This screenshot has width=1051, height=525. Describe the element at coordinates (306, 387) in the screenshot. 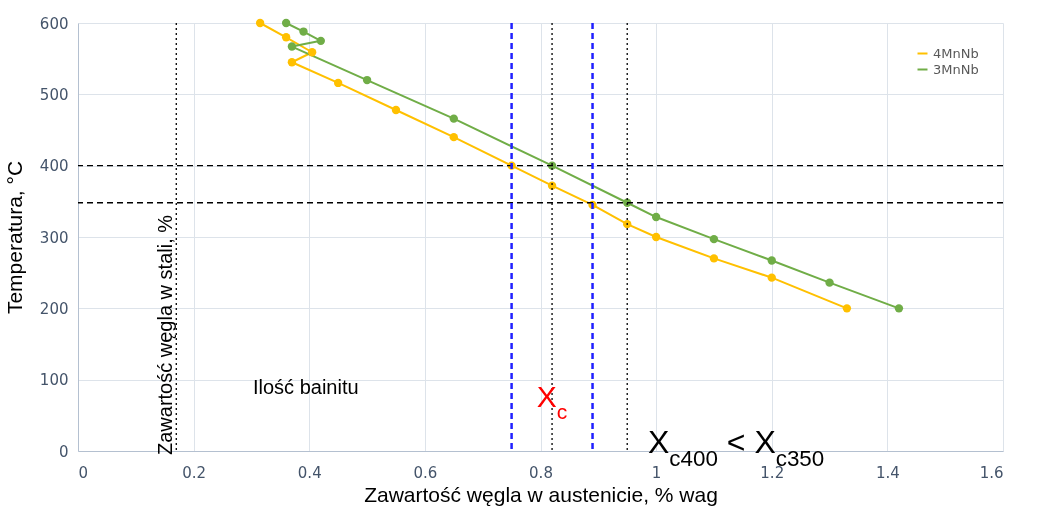

I see `annotation: Ilość bainitu` at that location.